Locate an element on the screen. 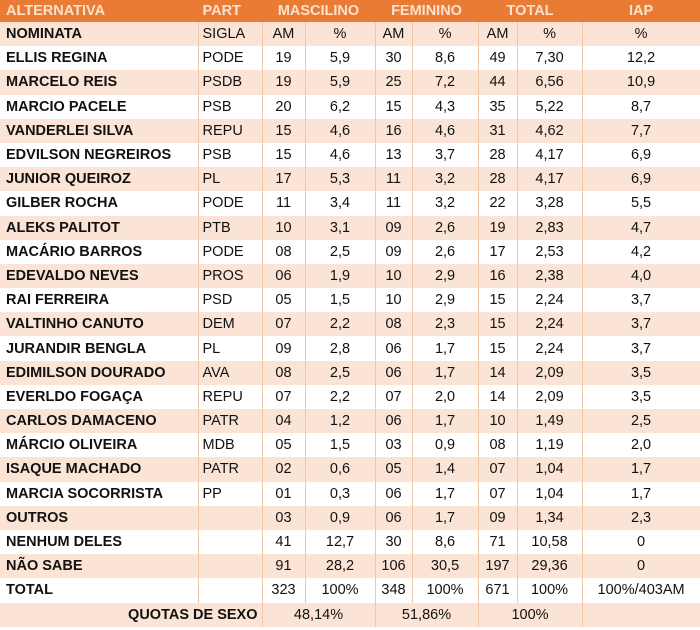  cell: 03 is located at coordinates (284, 517).